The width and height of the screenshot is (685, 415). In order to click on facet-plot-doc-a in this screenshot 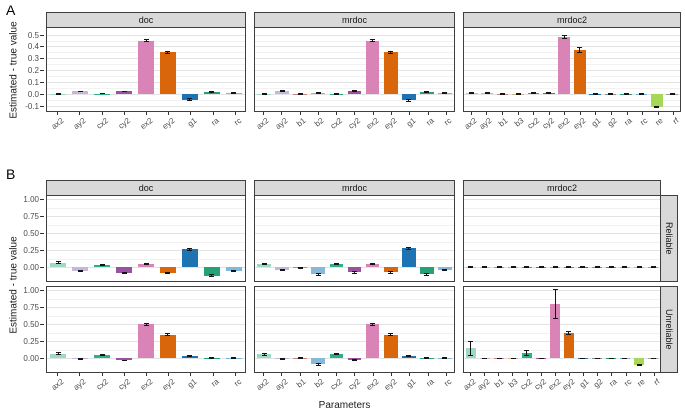, I will do `click(146, 69)`.